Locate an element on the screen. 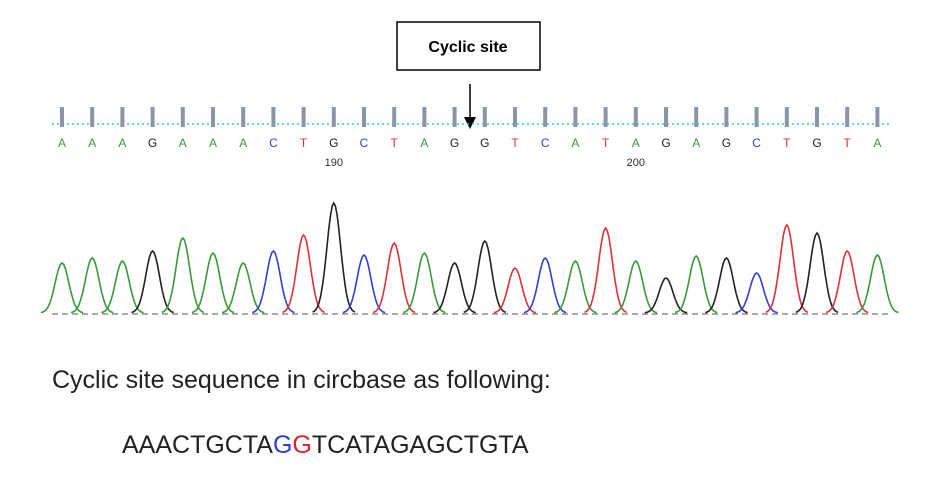  position-label: 200 is located at coordinates (636, 163).